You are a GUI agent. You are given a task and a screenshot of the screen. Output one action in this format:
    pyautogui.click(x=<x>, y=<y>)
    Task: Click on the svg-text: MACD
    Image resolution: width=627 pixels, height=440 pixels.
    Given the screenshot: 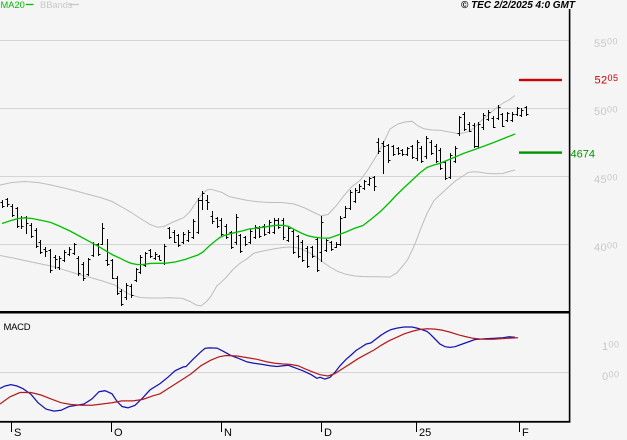 What is the action you would take?
    pyautogui.click(x=17, y=327)
    